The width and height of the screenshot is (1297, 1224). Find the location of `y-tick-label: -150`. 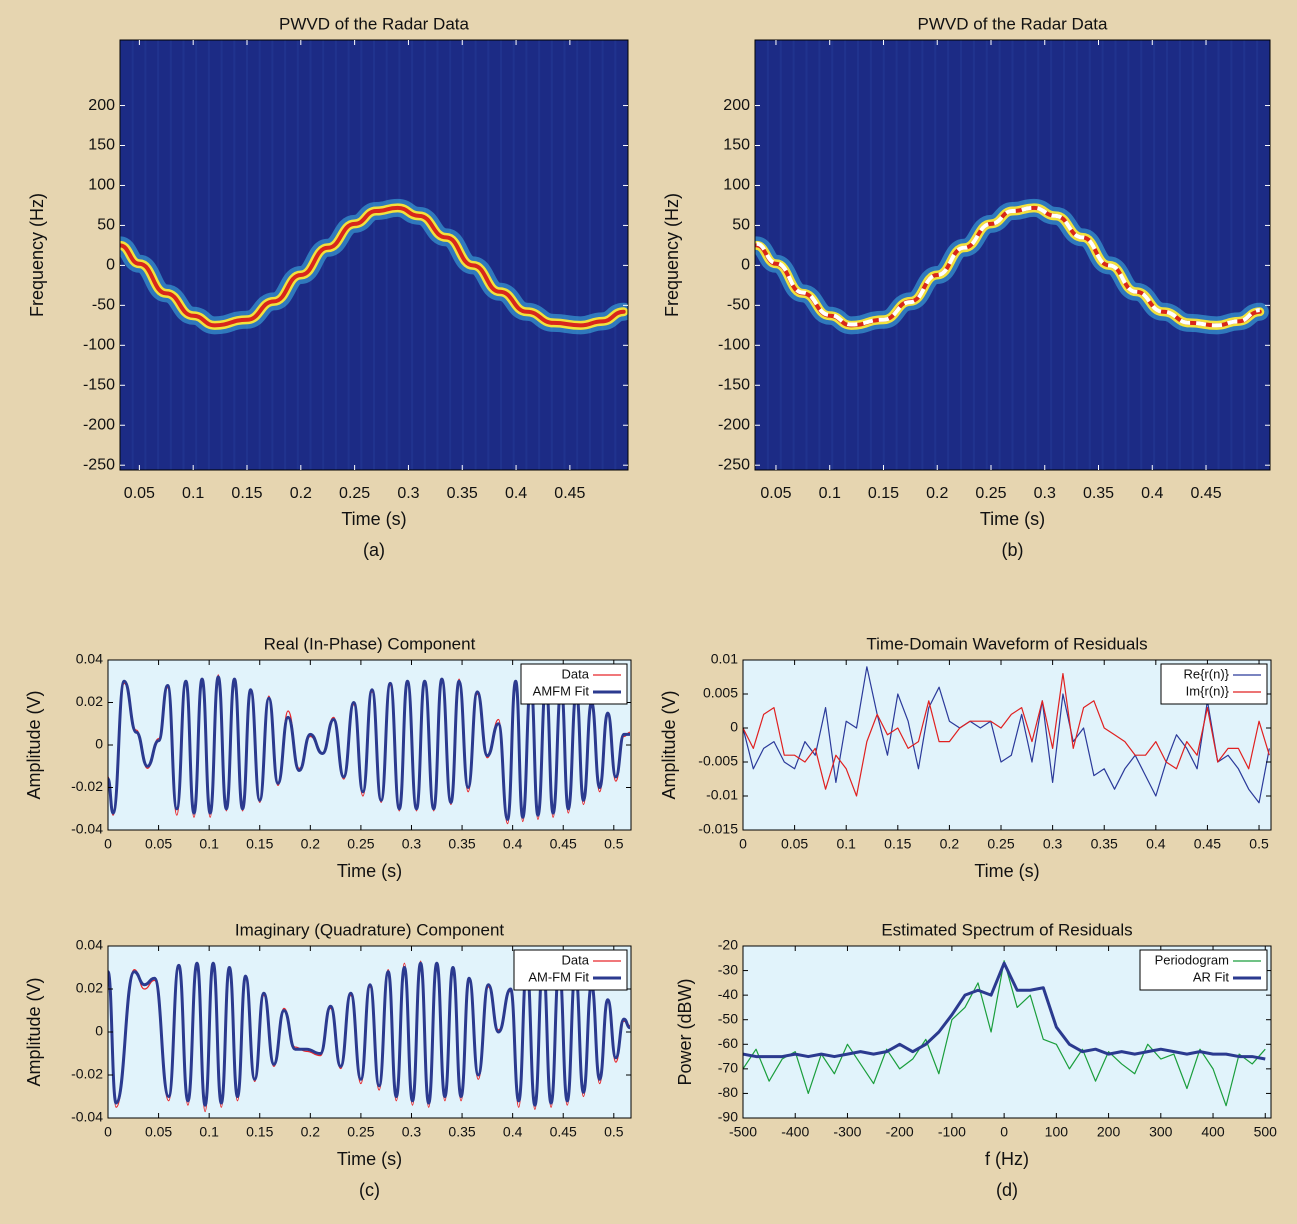

y-tick-label: -150 is located at coordinates (99, 384).